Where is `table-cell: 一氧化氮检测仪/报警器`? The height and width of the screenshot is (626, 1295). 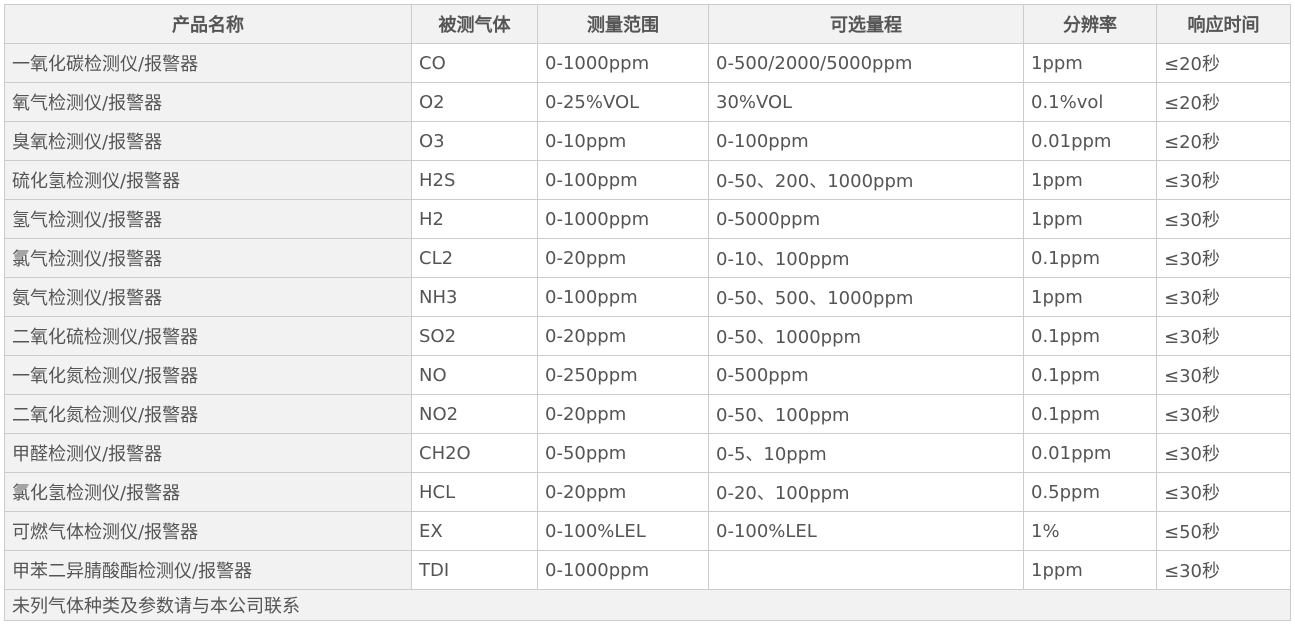 table-cell: 一氧化氮检测仪/报警器 is located at coordinates (208, 375).